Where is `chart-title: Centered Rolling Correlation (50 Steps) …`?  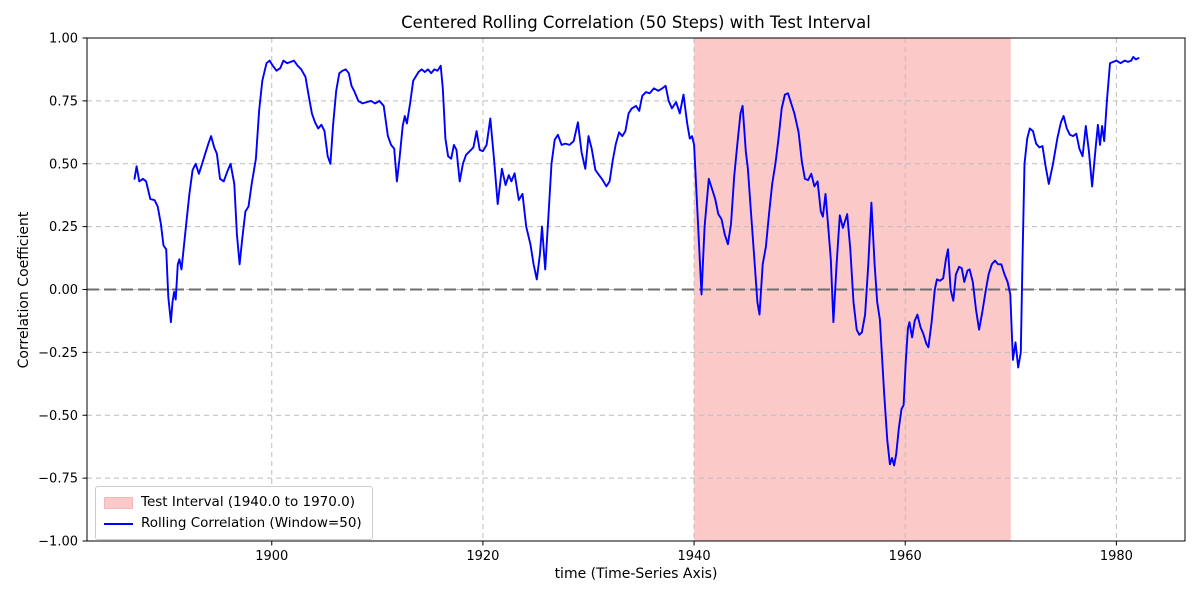 chart-title: Centered Rolling Correlation (50 Steps) … is located at coordinates (636, 22).